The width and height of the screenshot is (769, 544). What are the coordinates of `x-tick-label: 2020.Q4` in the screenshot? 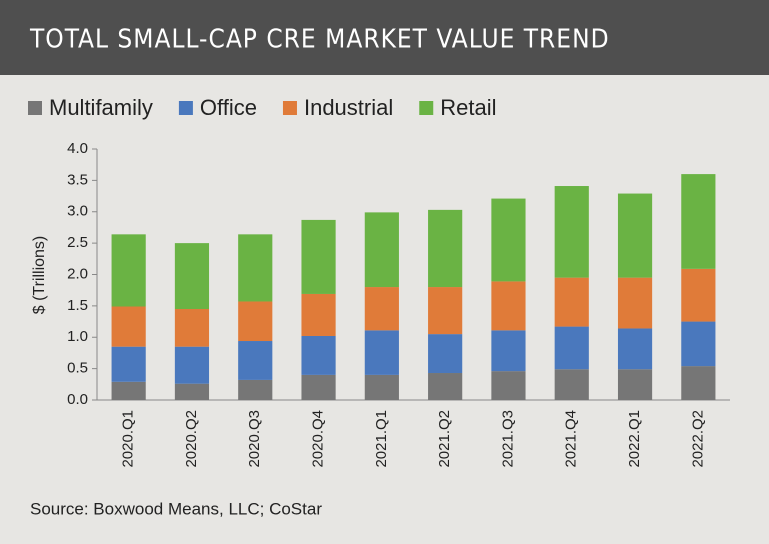 It's located at (318, 439).